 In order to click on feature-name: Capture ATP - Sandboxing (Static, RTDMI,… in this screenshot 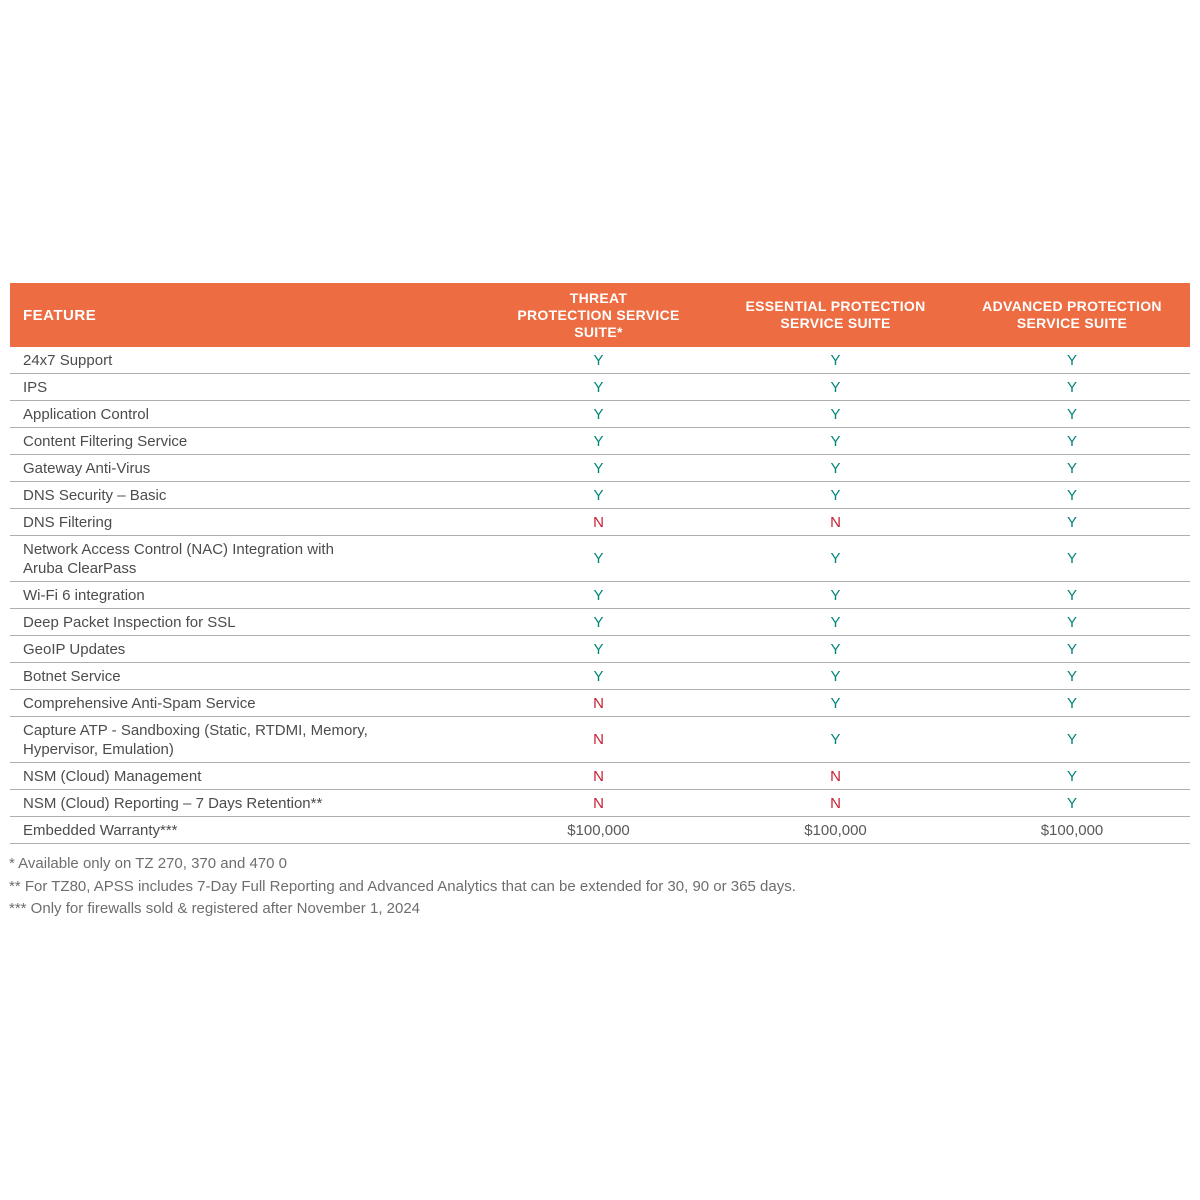, I will do `click(195, 739)`.